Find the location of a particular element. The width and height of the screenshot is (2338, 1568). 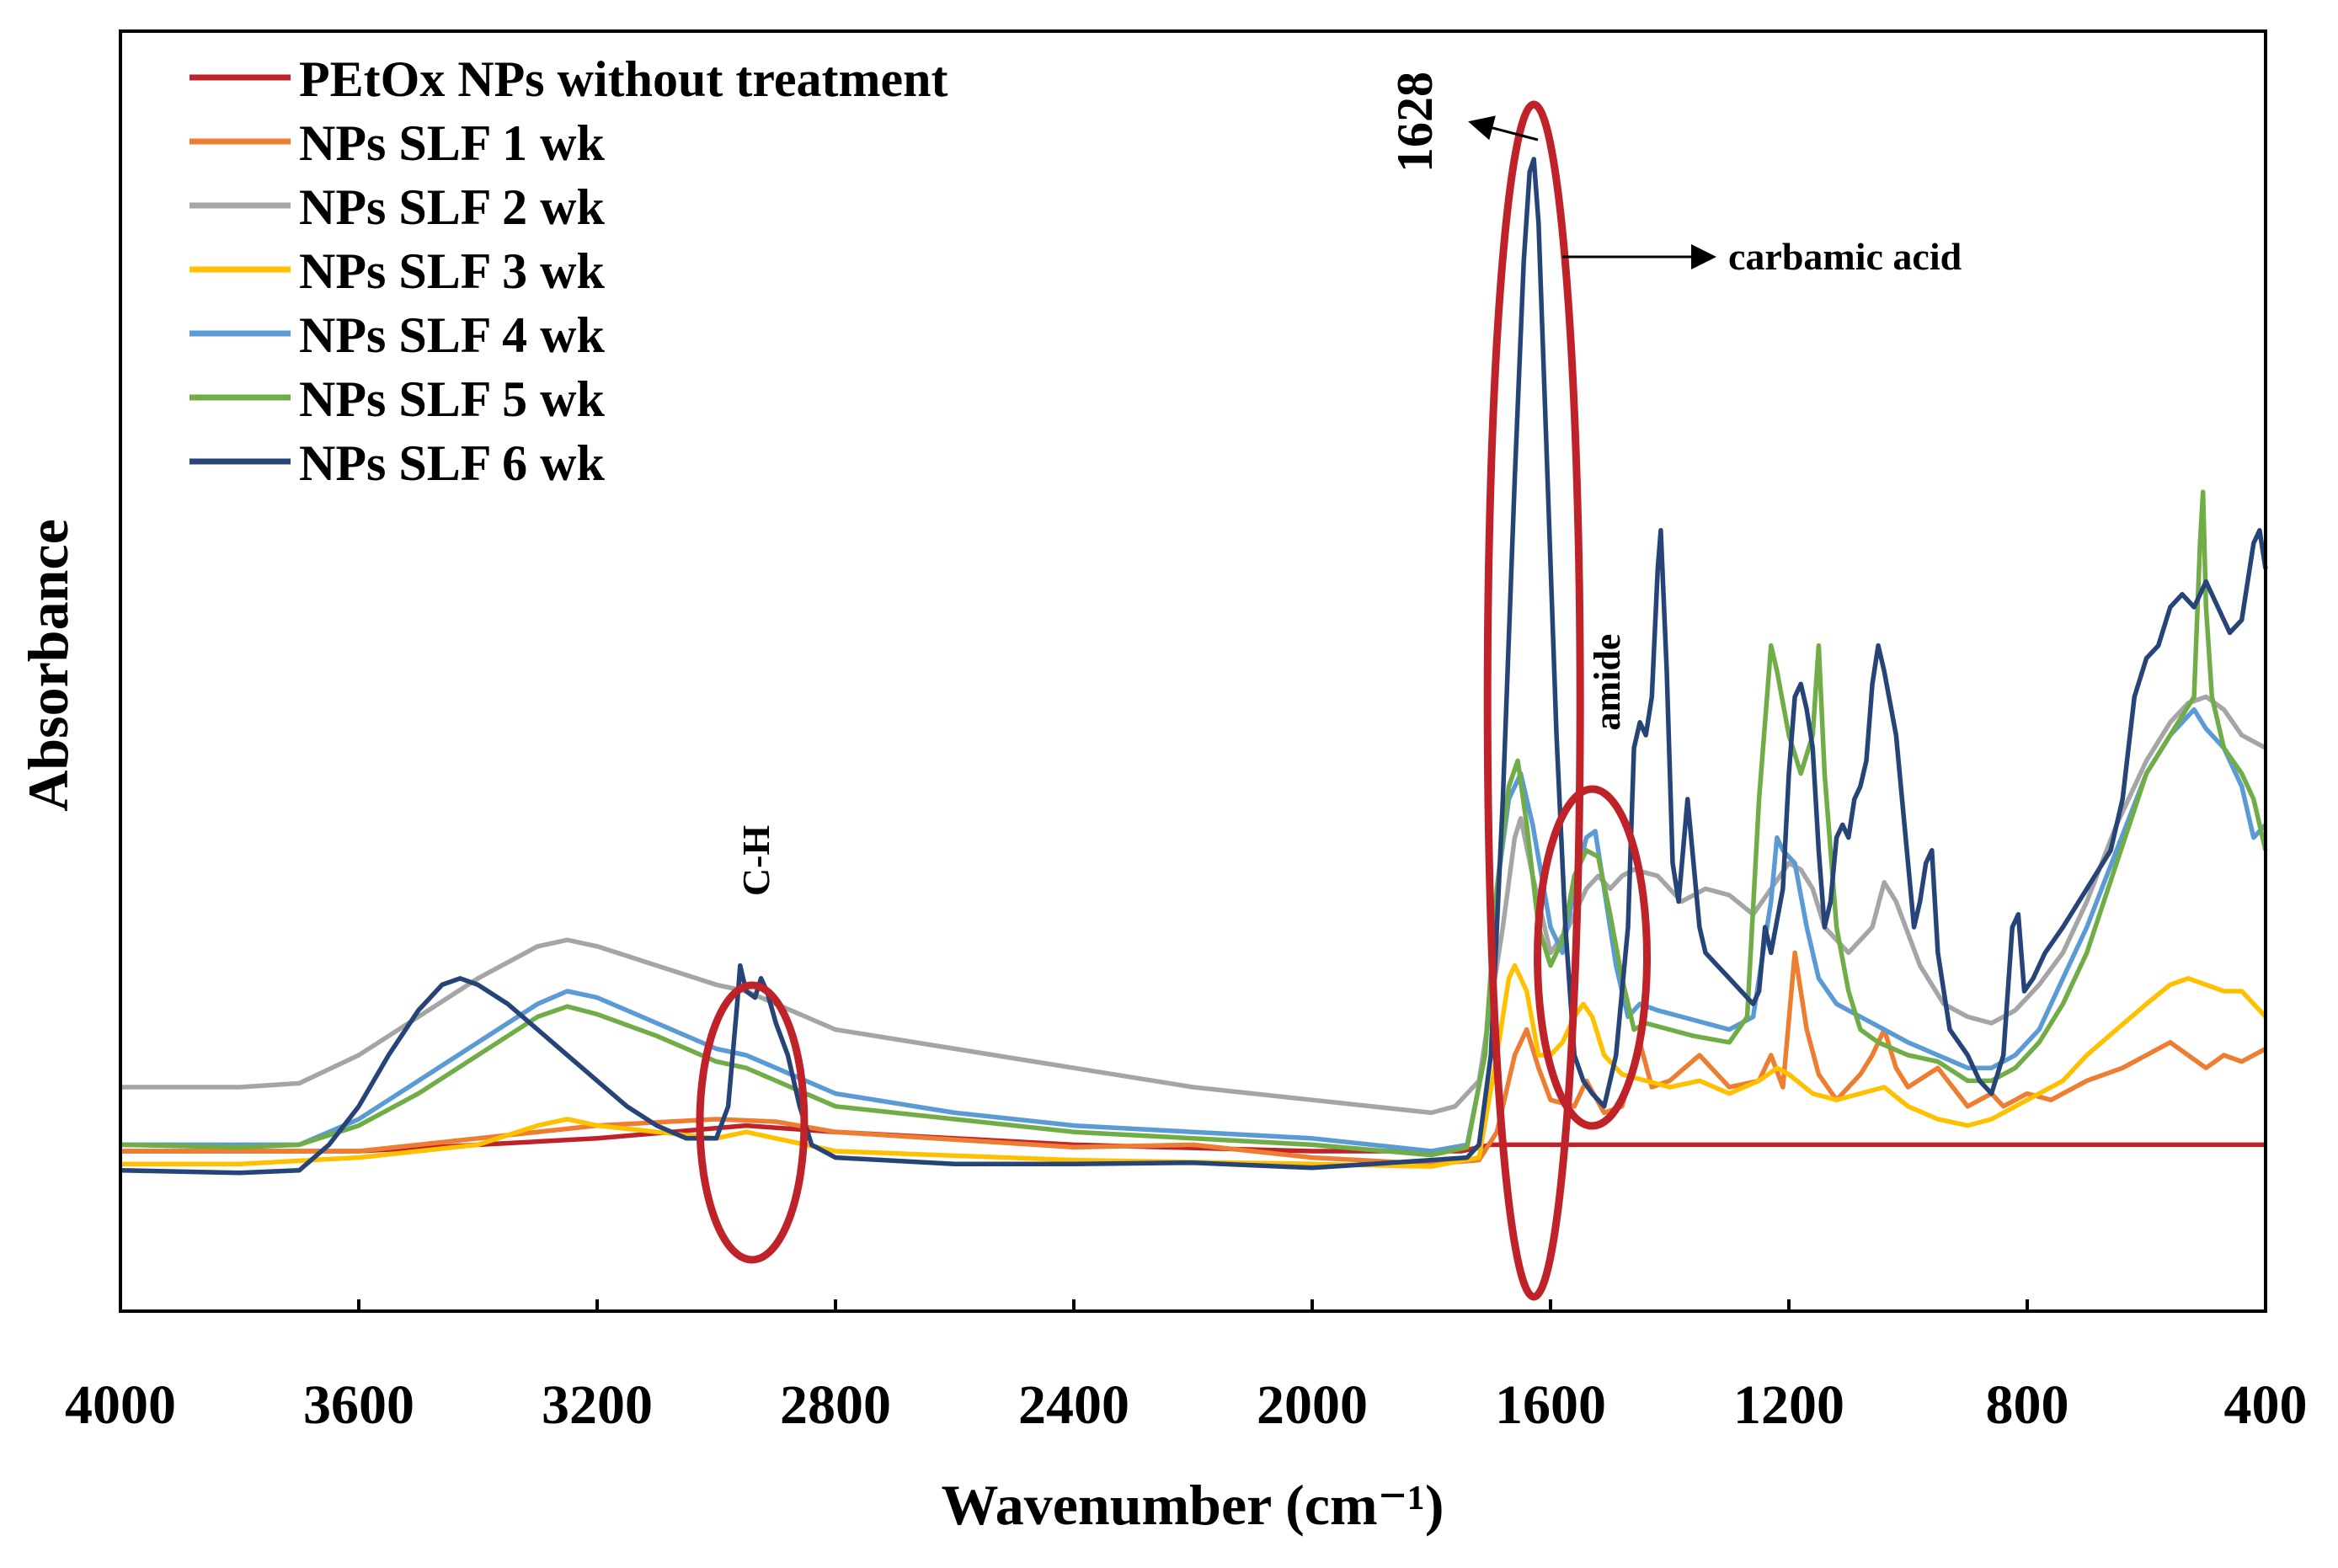

x-tick-label: 1600 is located at coordinates (1550, 1405).